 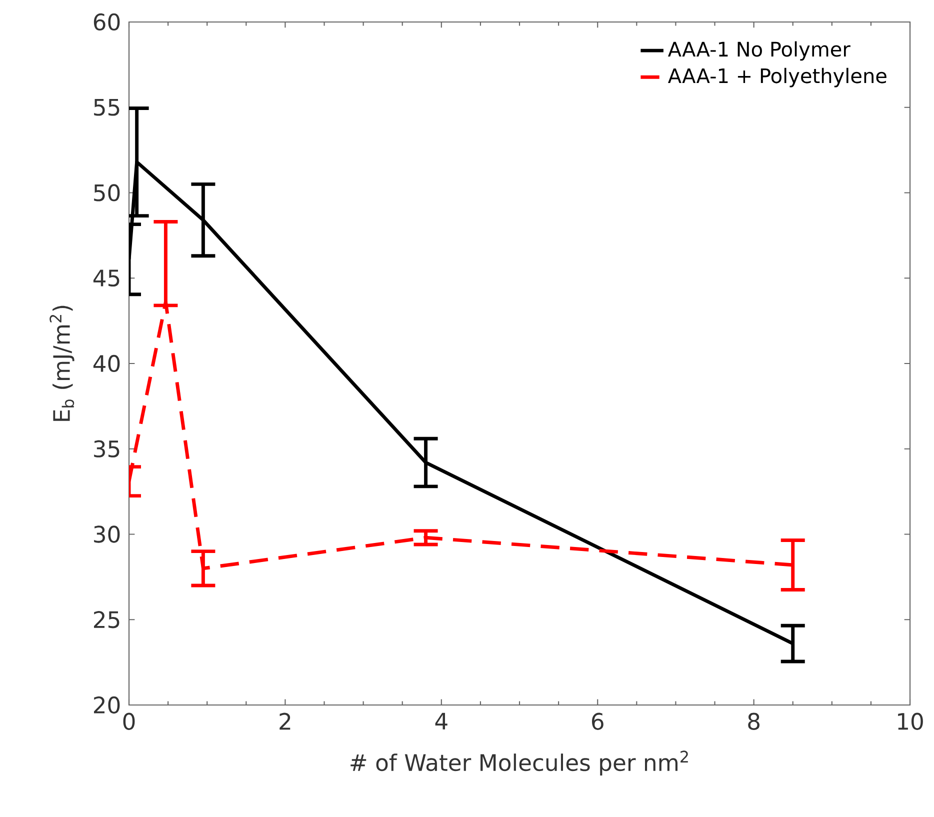 I want to click on x-tick-label: 4, so click(x=441, y=721).